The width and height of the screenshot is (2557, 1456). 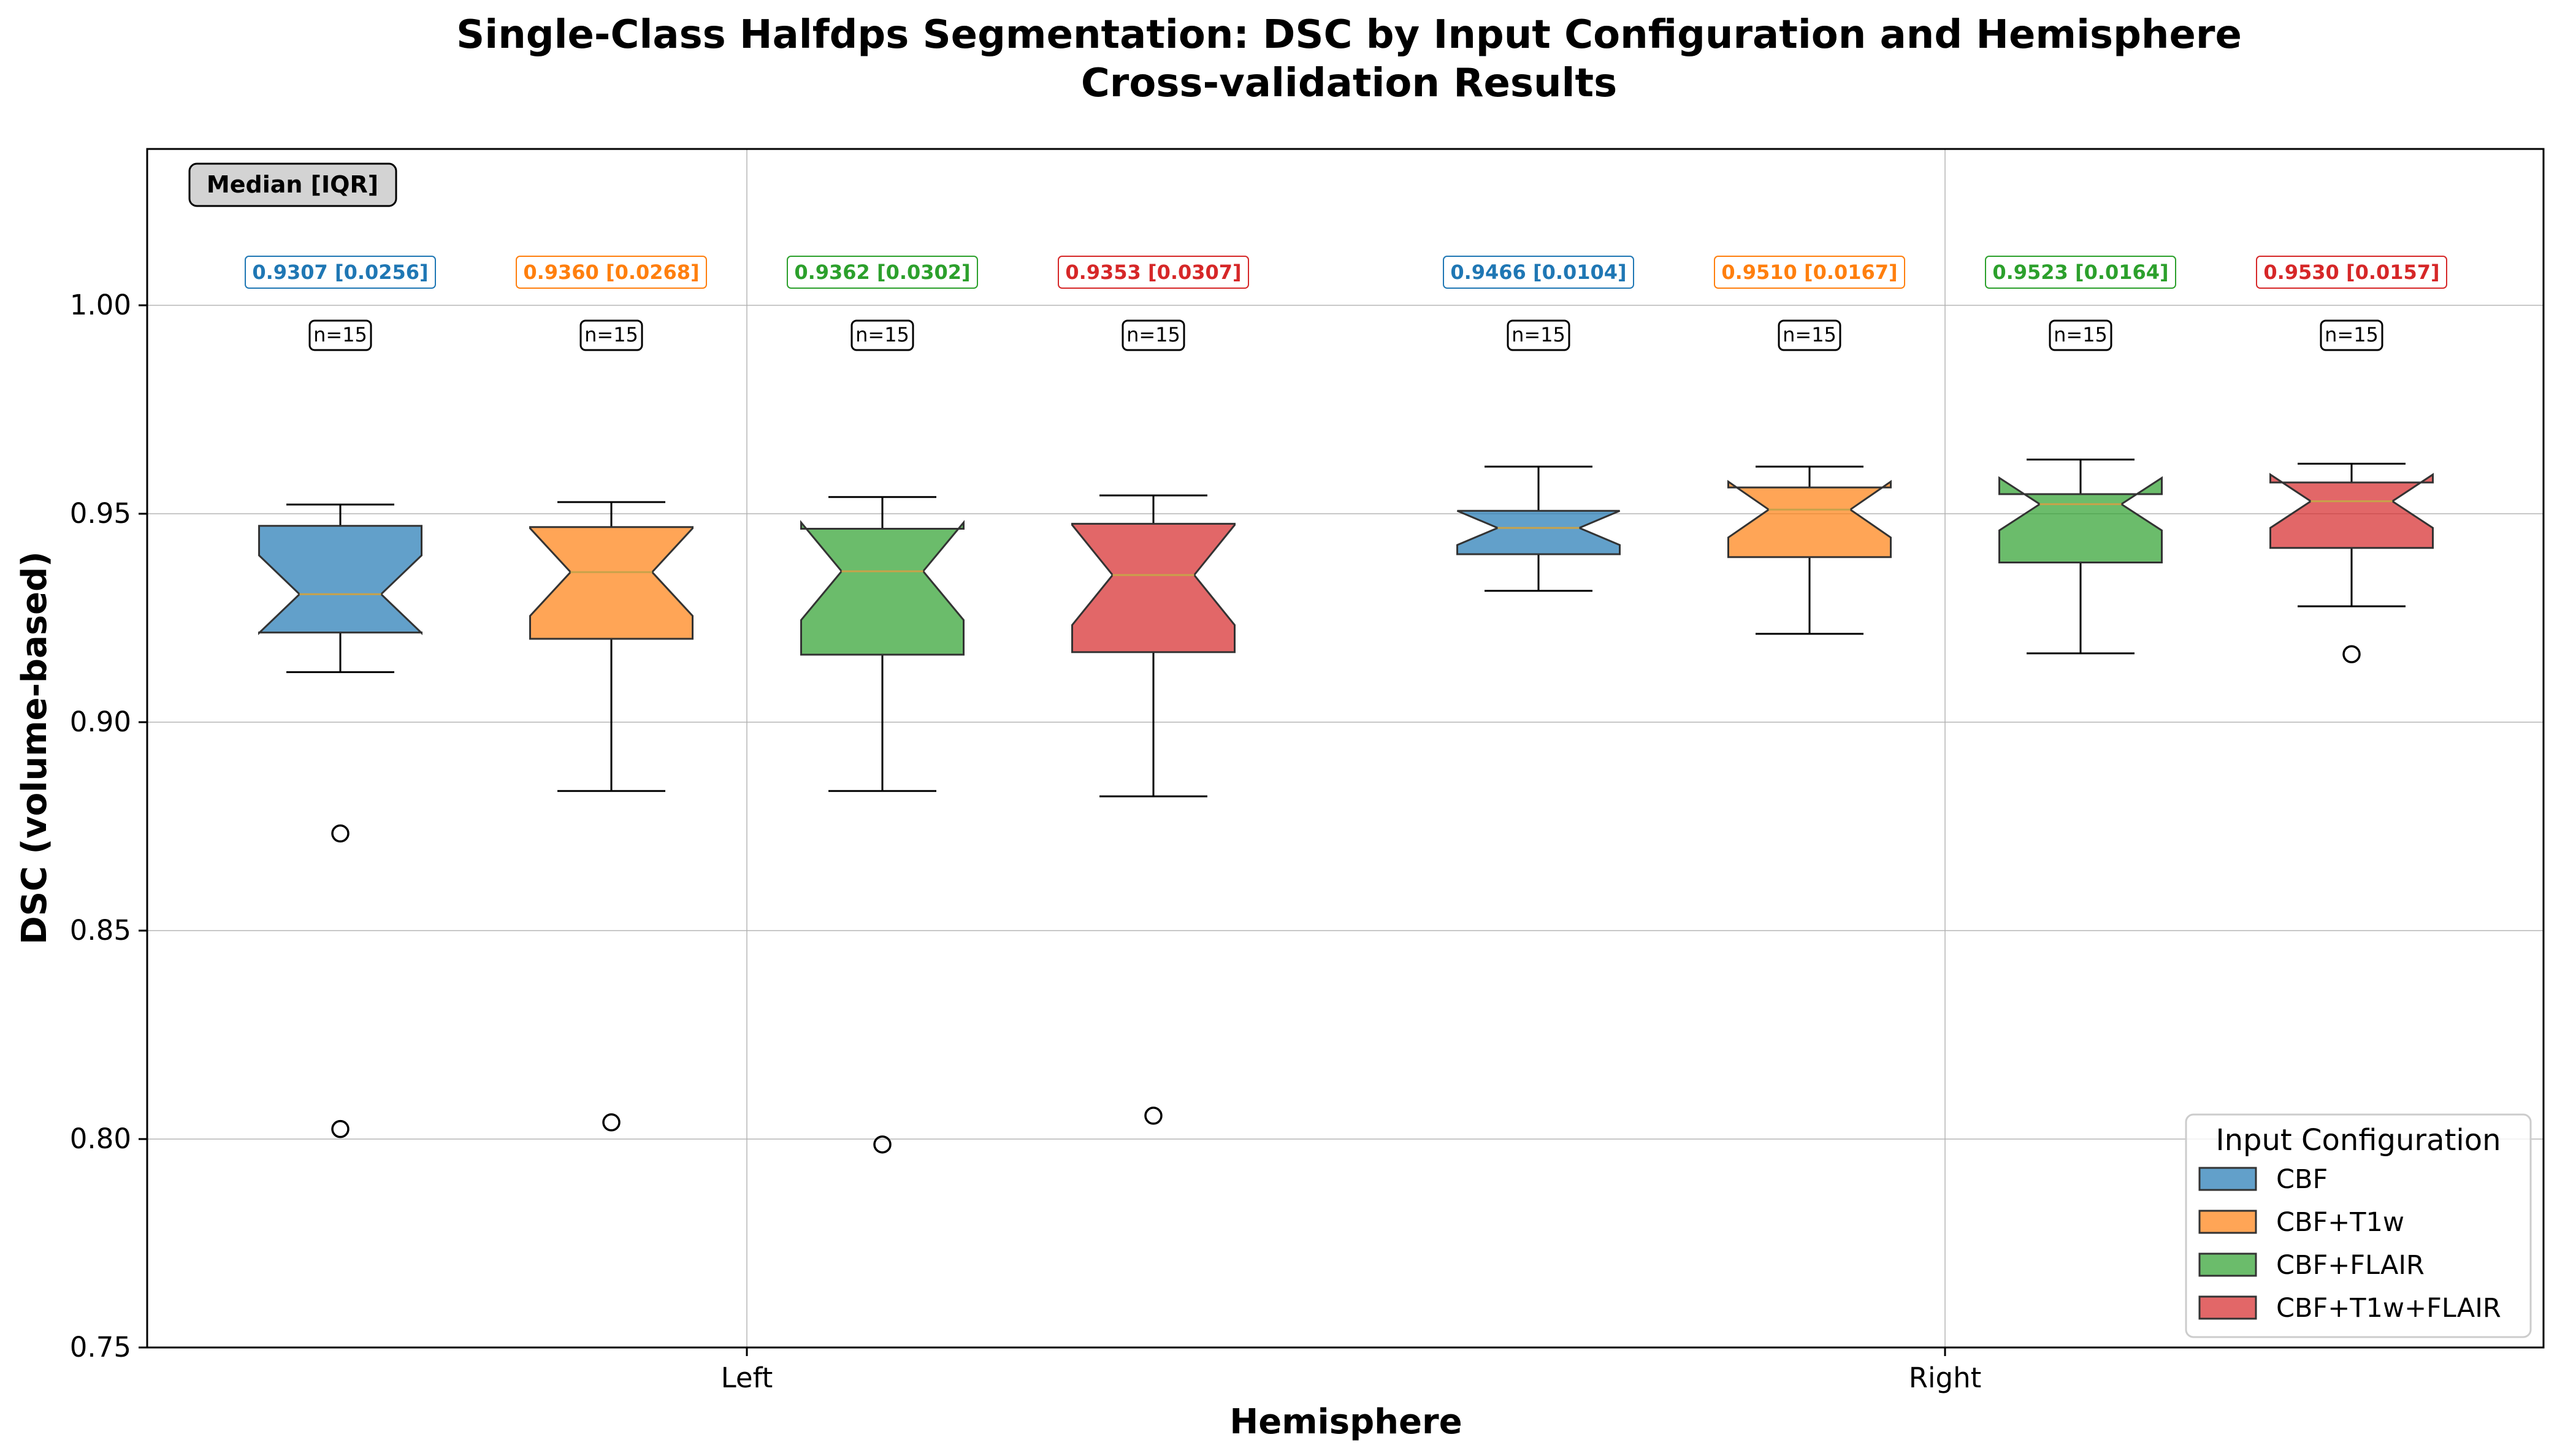 I want to click on median-iqr-label: 0.9353 [0.0307], so click(x=1153, y=272).